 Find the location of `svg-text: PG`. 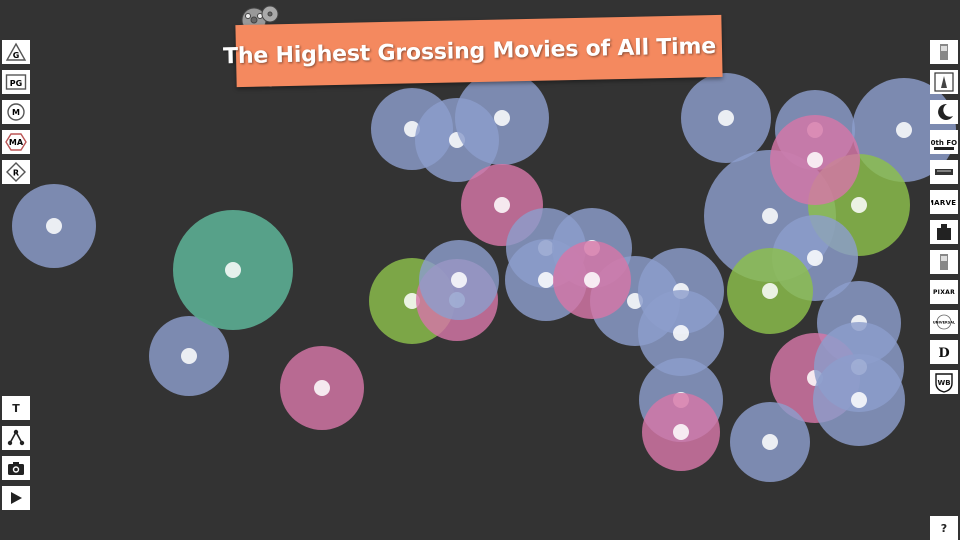

svg-text: PG is located at coordinates (16, 83).